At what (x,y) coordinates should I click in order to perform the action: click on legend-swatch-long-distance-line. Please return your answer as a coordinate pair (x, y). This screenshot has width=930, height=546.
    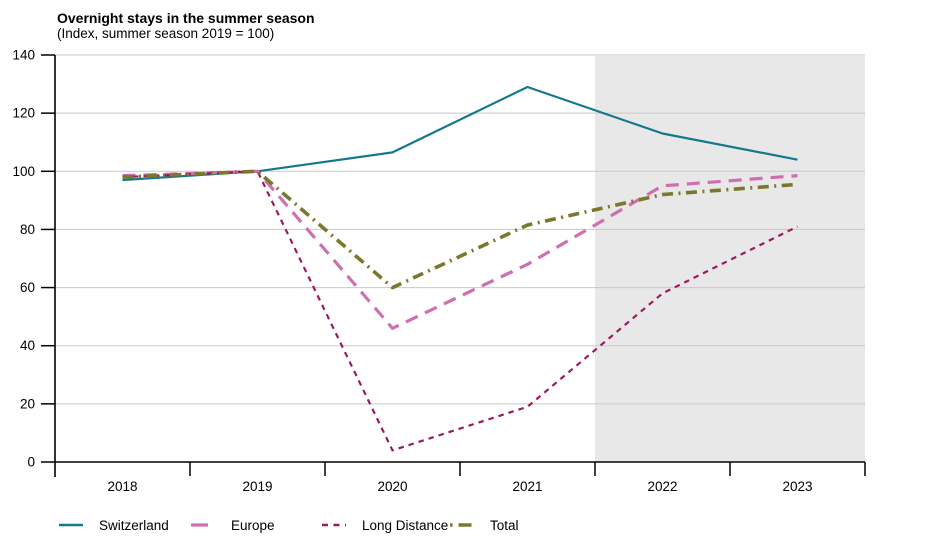
    Looking at the image, I should click on (334, 525).